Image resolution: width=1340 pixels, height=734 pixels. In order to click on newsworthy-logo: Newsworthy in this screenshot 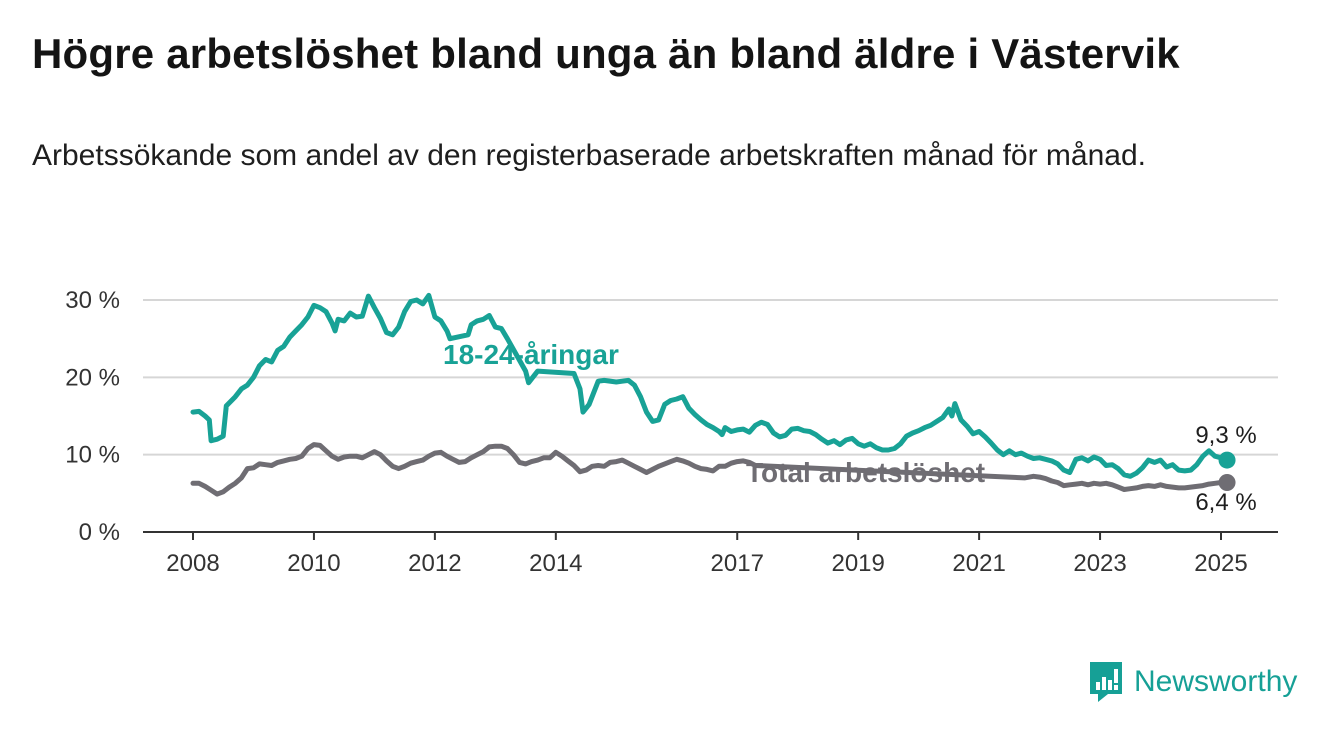, I will do `click(1192, 682)`.